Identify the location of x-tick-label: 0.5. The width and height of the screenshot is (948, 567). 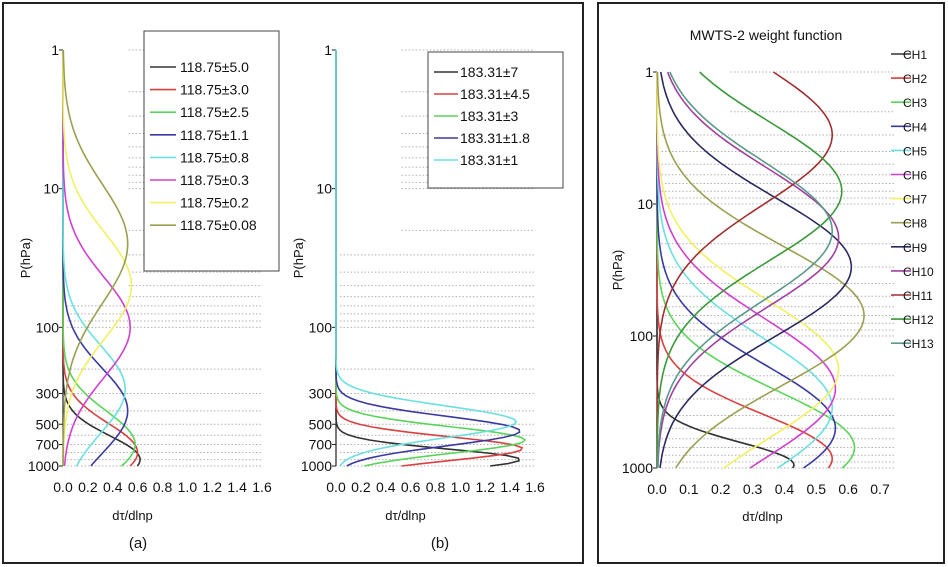
(817, 489).